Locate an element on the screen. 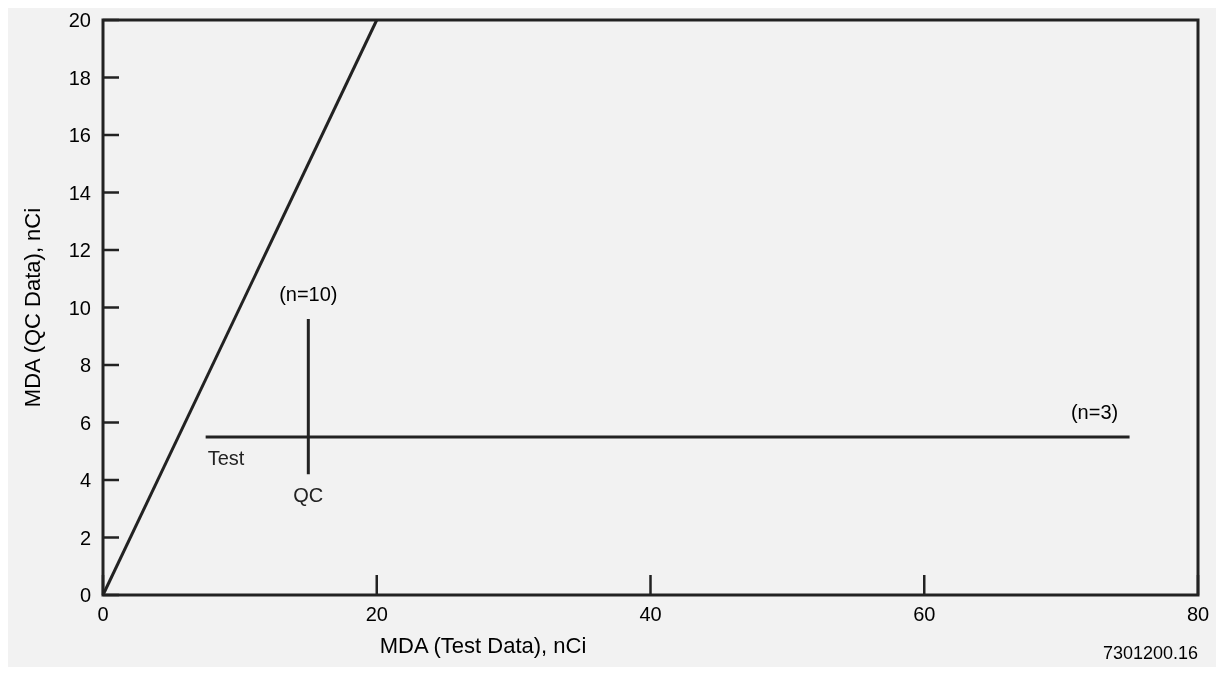  y-tick-label: 16 is located at coordinates (79, 135).